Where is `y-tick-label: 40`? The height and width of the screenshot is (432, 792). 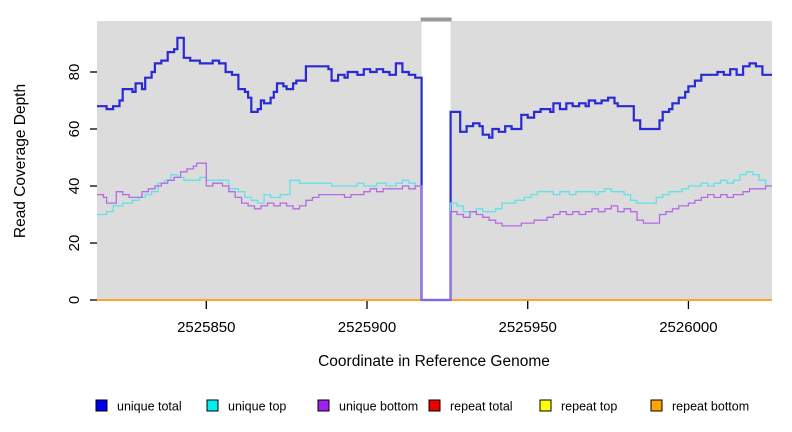
y-tick-label: 40 is located at coordinates (74, 186).